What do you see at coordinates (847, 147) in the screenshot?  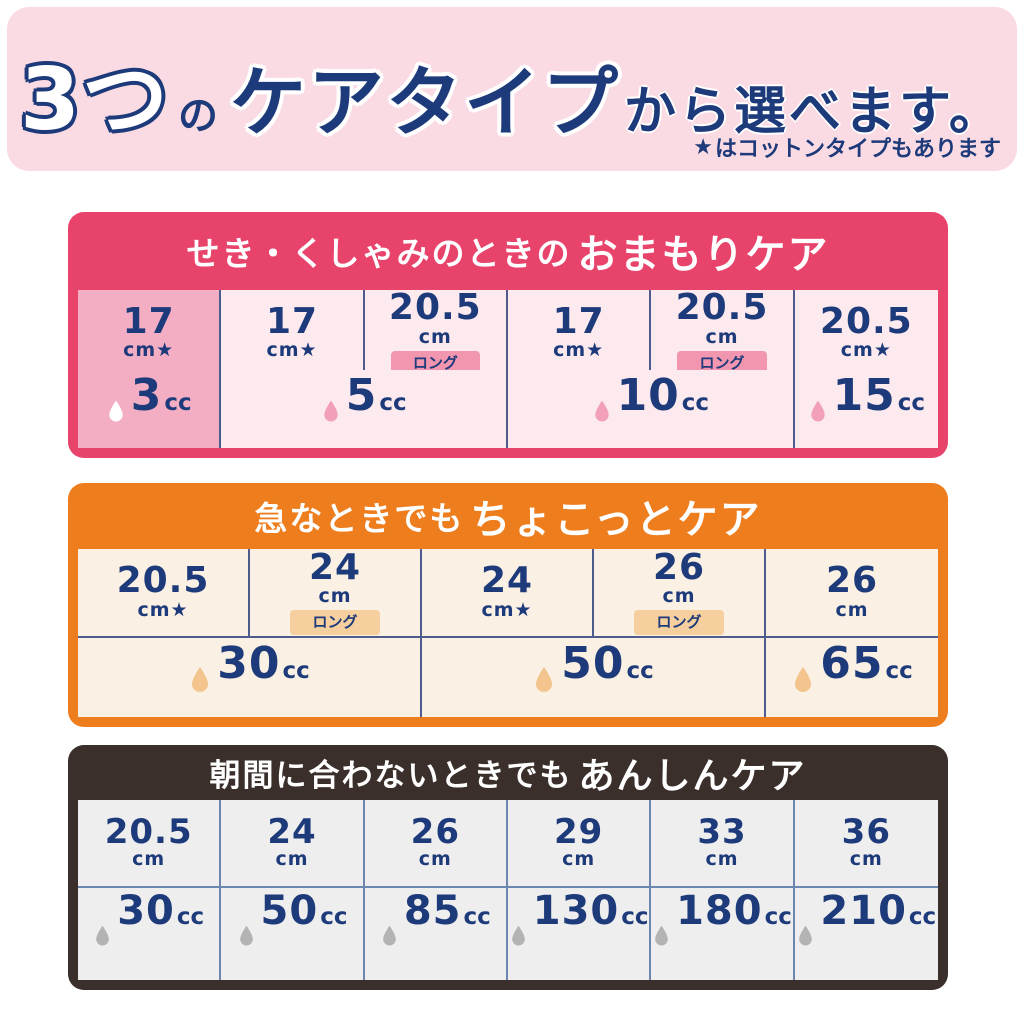 I see `cotton-note: ★ はコットンタイプもあります` at bounding box center [847, 147].